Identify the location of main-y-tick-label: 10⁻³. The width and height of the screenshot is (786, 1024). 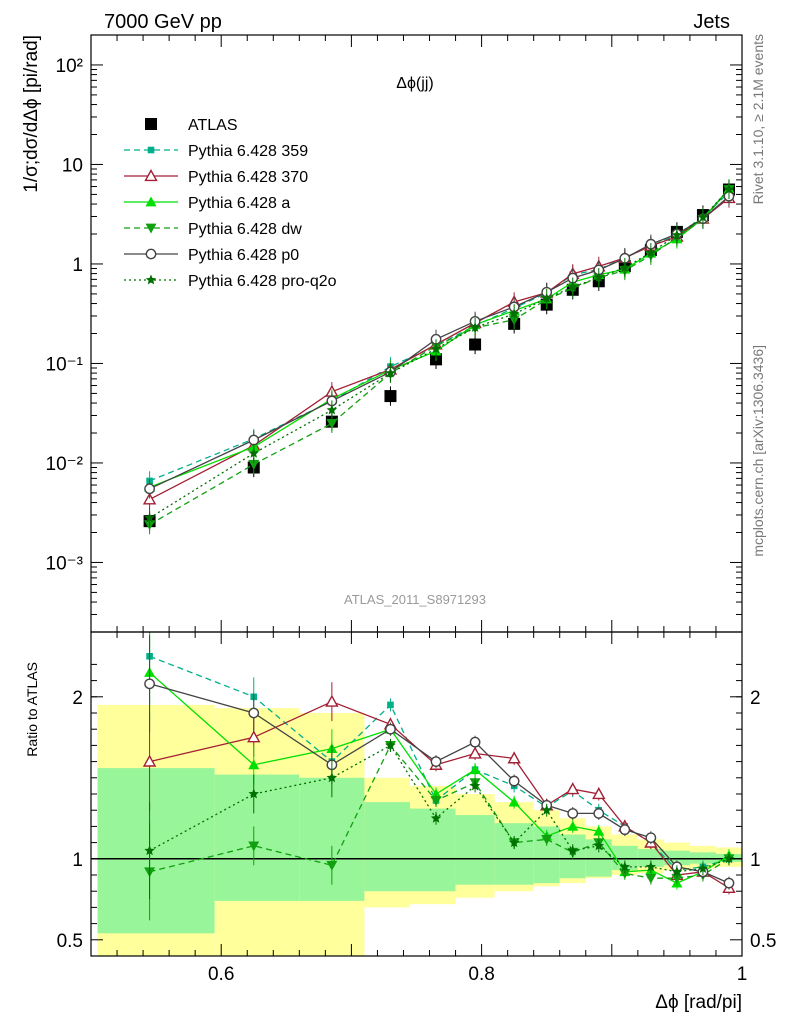
(65, 563).